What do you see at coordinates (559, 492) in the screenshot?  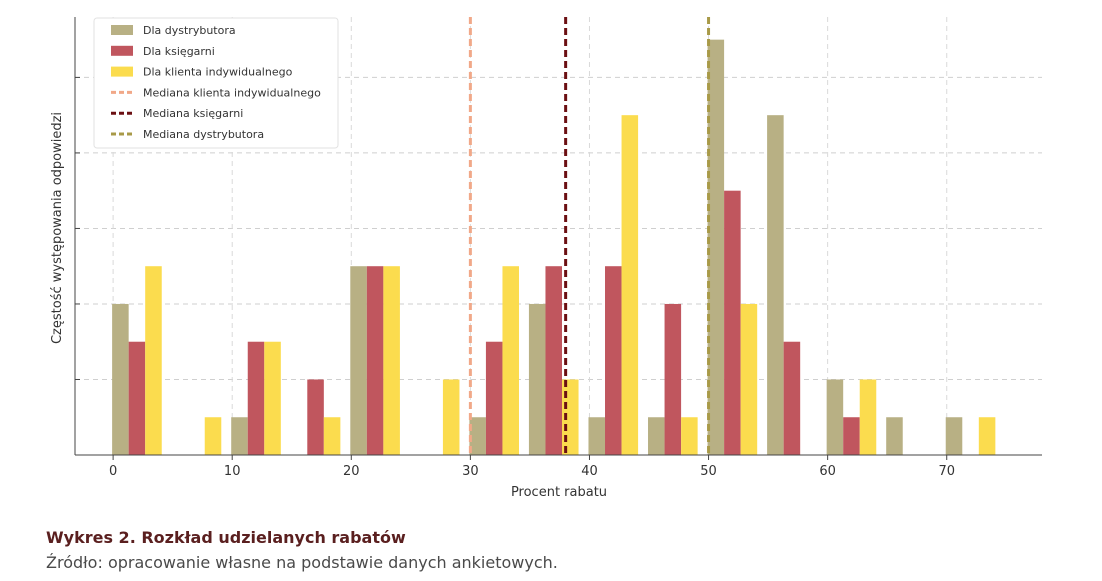 I see `x-axis-label: Procent rabatu` at bounding box center [559, 492].